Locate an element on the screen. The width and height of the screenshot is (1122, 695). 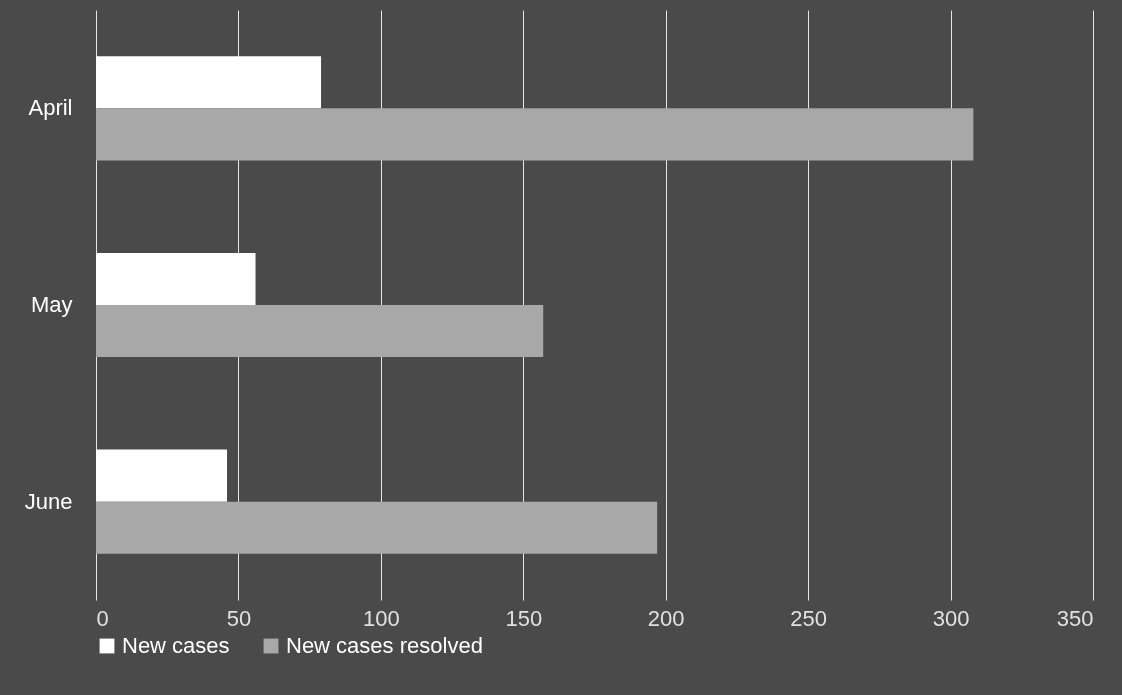
x-tick-label: 150 is located at coordinates (524, 618).